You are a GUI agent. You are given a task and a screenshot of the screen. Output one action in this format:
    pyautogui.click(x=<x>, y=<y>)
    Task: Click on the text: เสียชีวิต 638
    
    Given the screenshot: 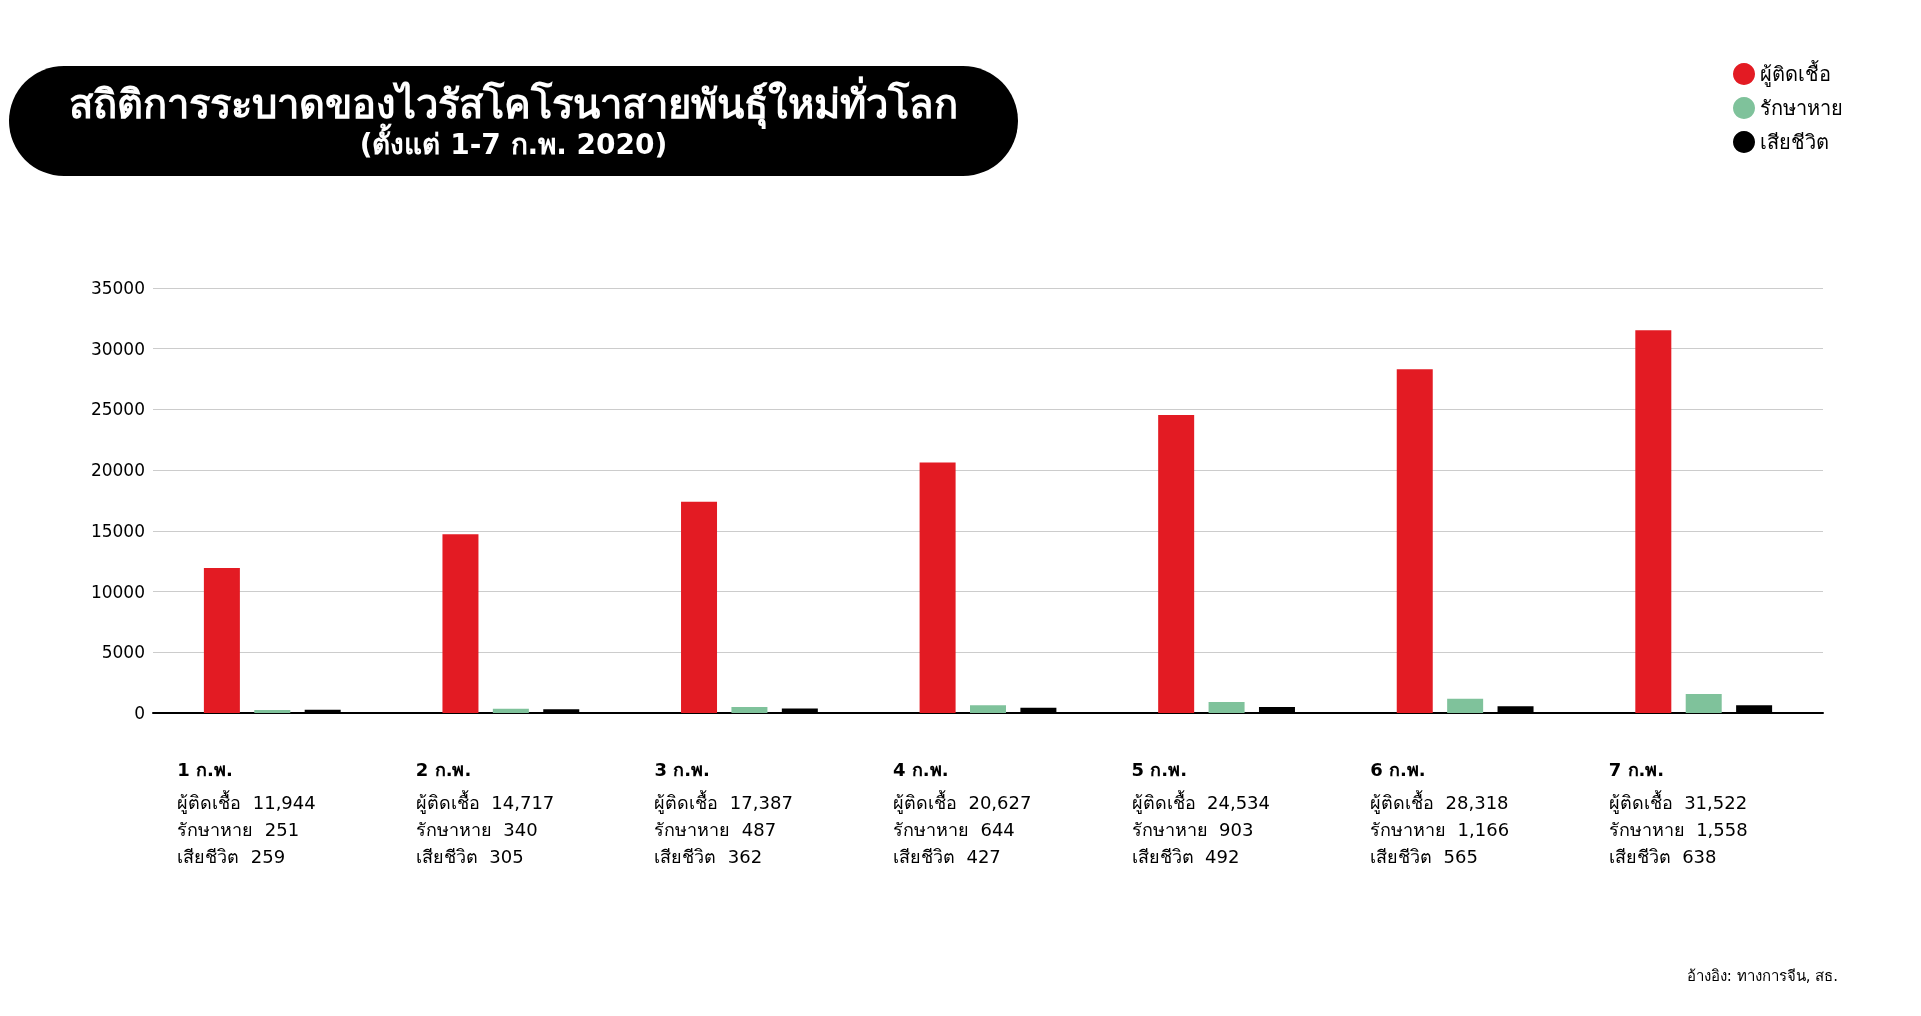 What is the action you would take?
    pyautogui.click(x=1662, y=856)
    